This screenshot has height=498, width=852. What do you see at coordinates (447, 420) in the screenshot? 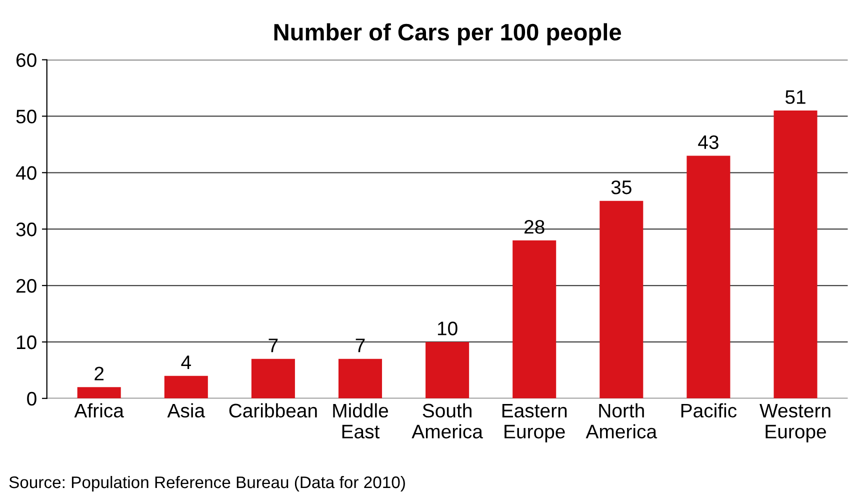
I see `x-tick-label: South America` at bounding box center [447, 420].